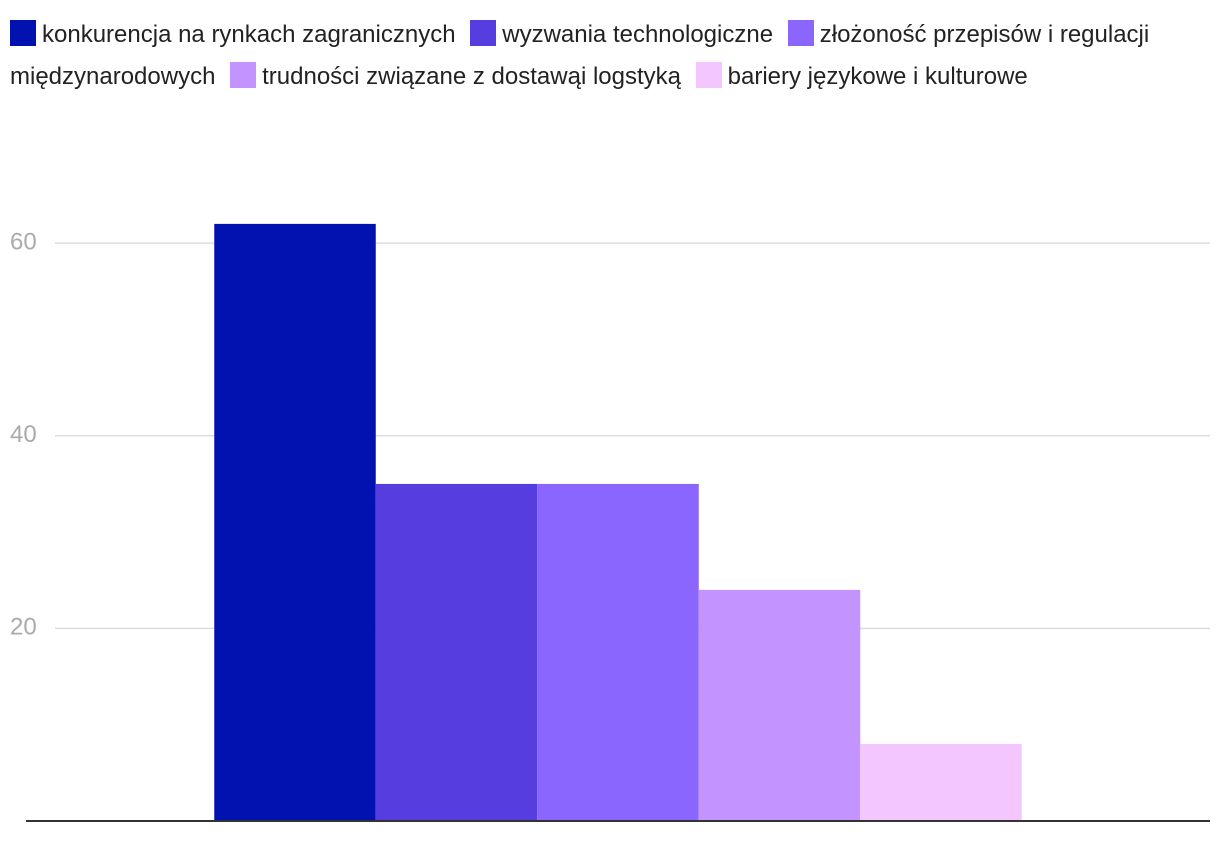 This screenshot has width=1220, height=848. I want to click on legend-label: wyzwania technologiczne, so click(638, 34).